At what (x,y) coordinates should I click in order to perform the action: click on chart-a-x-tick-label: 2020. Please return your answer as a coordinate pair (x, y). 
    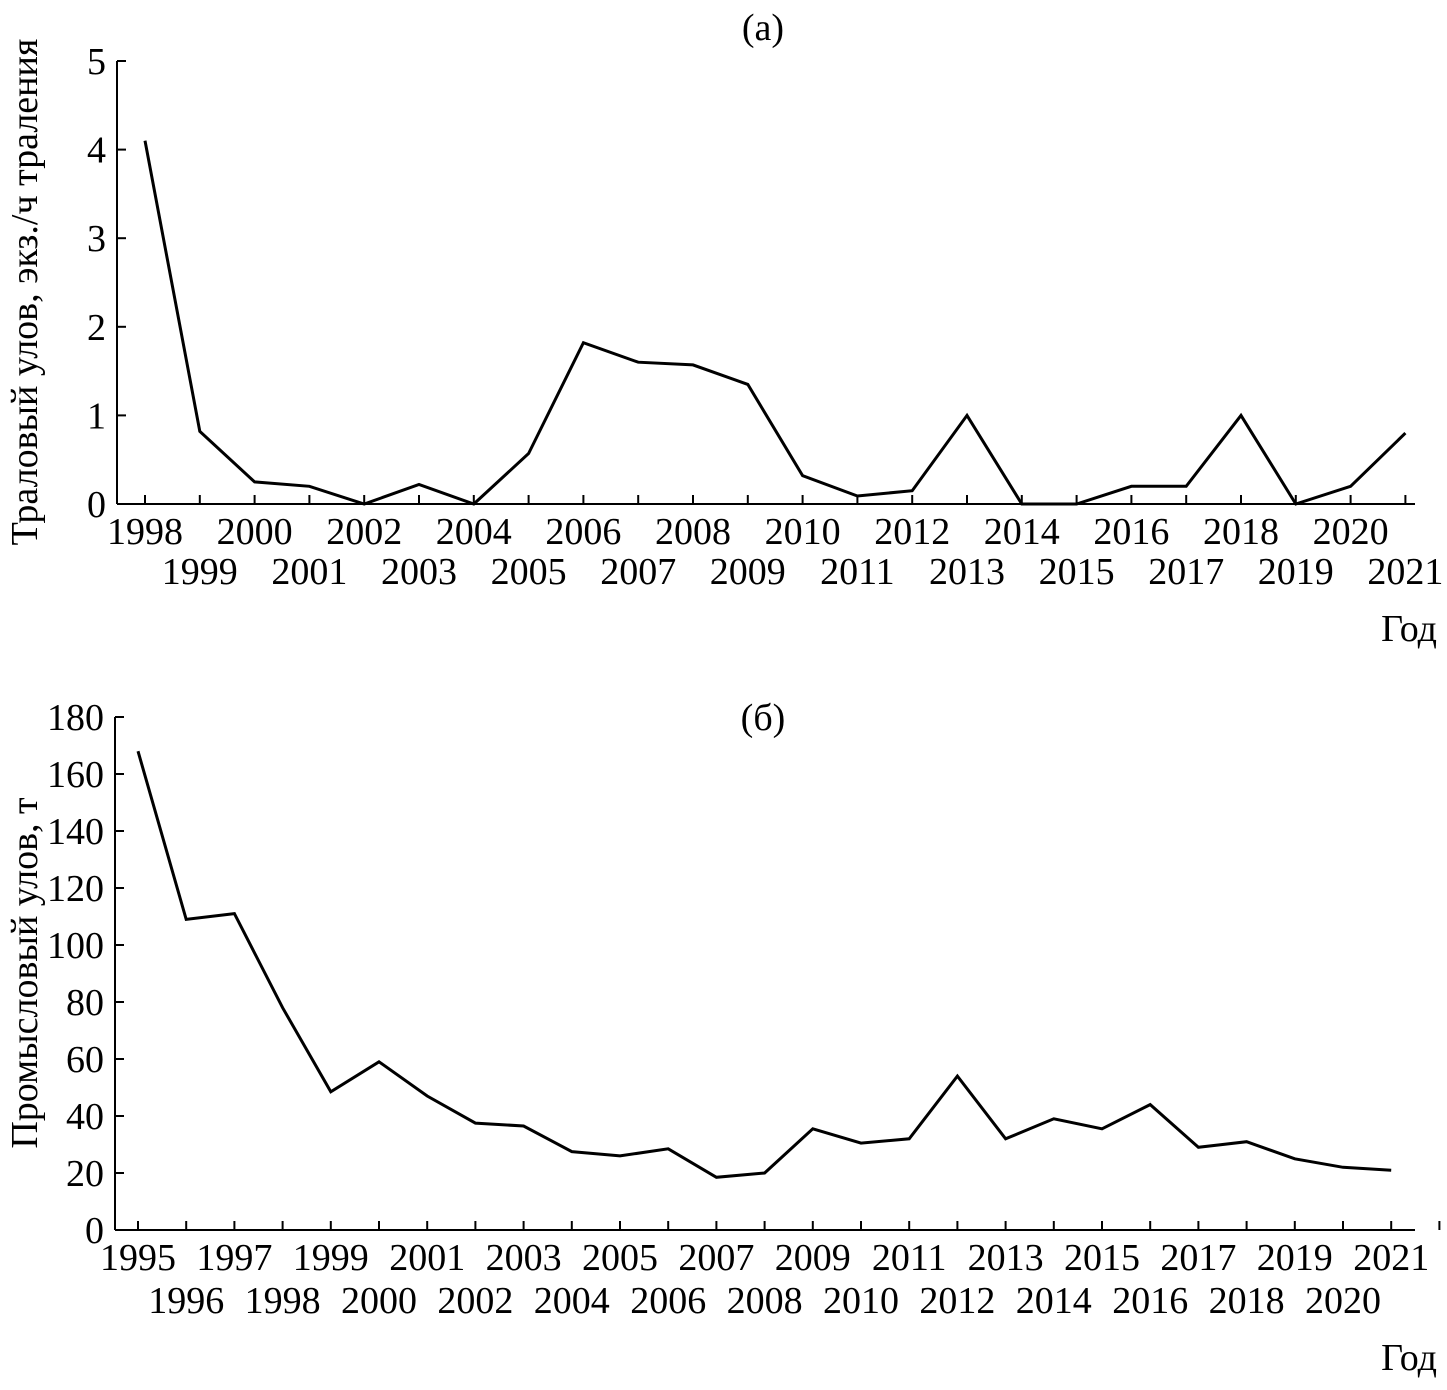
    Looking at the image, I should click on (1351, 532).